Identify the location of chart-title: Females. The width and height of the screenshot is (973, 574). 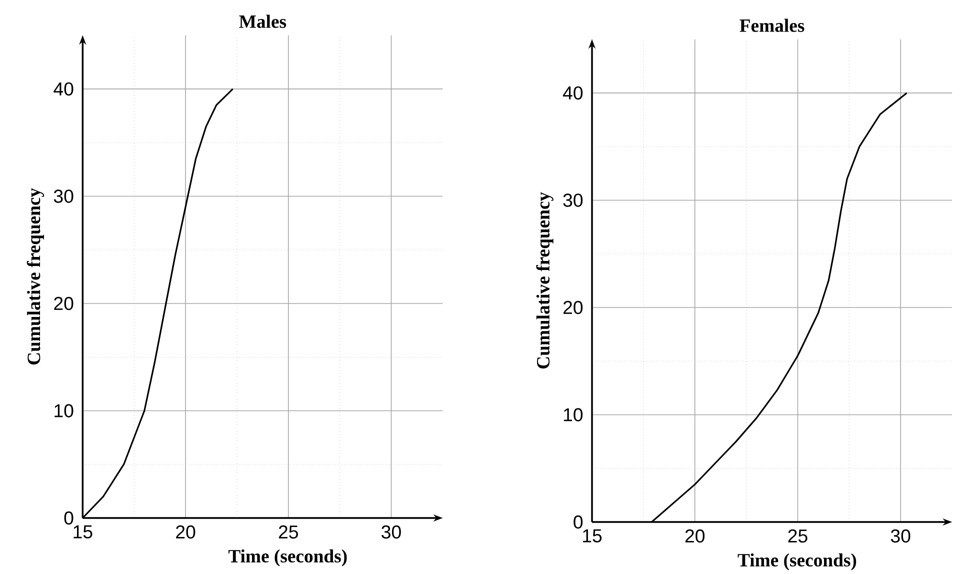
(772, 25).